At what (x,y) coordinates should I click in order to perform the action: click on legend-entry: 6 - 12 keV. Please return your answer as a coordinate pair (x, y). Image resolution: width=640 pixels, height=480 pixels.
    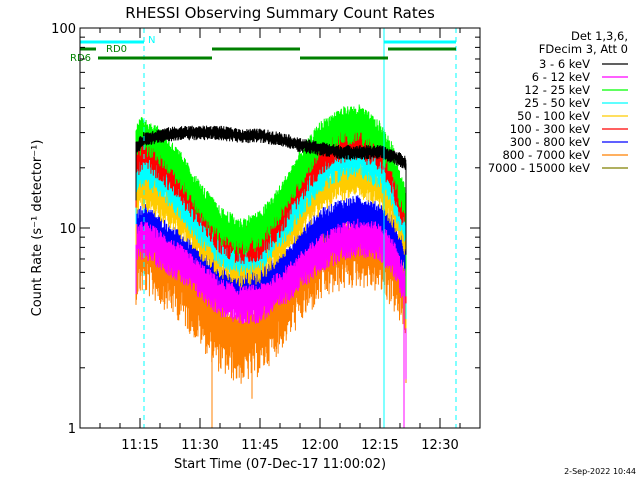
    Looking at the image, I should click on (580, 77).